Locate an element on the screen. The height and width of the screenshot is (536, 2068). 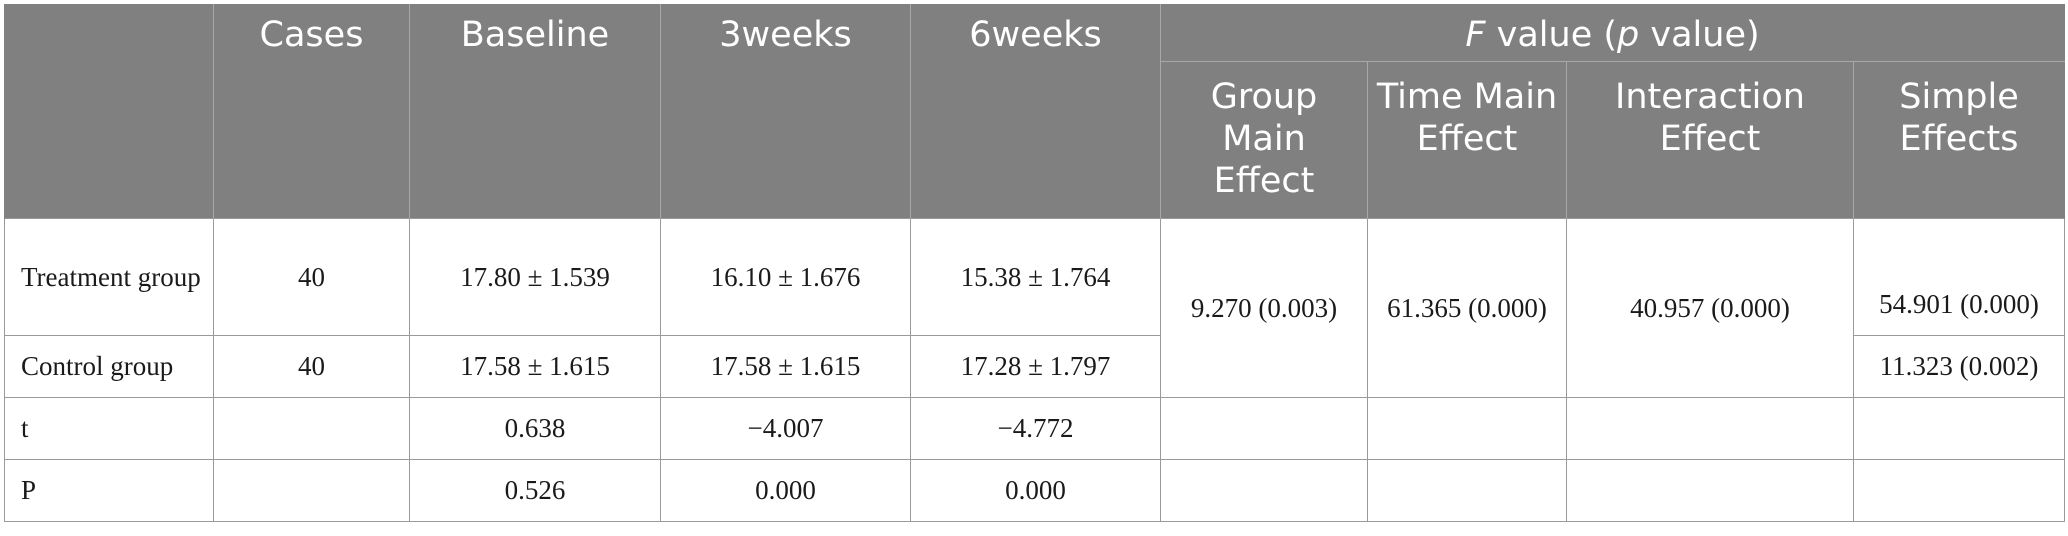
header-blank-cell is located at coordinates (109, 111).